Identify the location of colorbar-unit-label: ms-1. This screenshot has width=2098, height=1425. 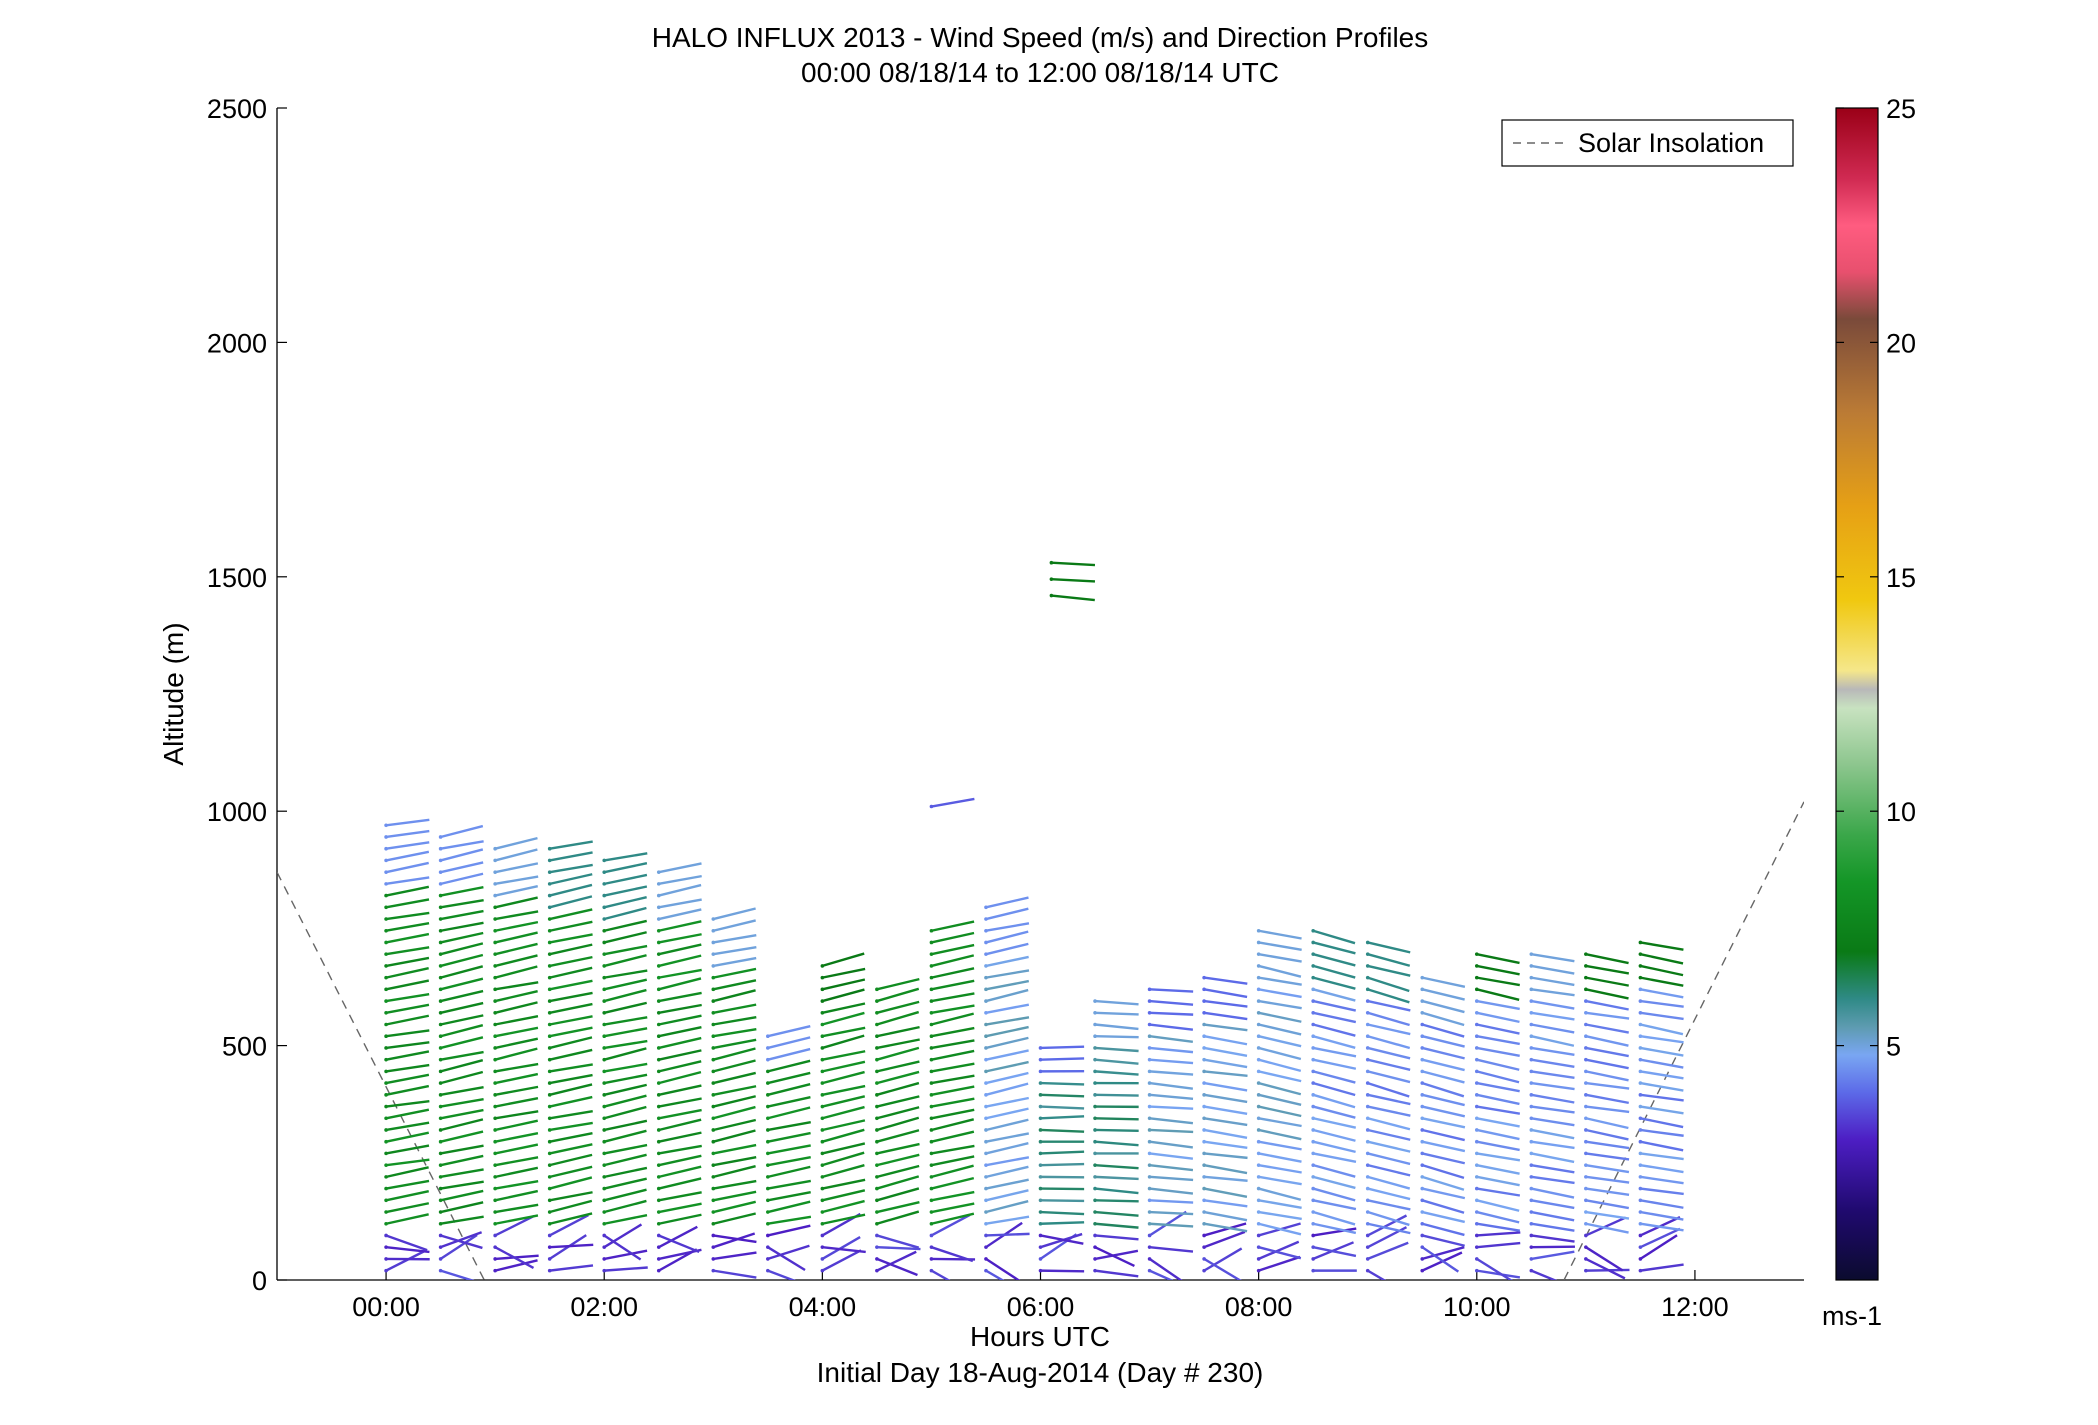
(1852, 1316).